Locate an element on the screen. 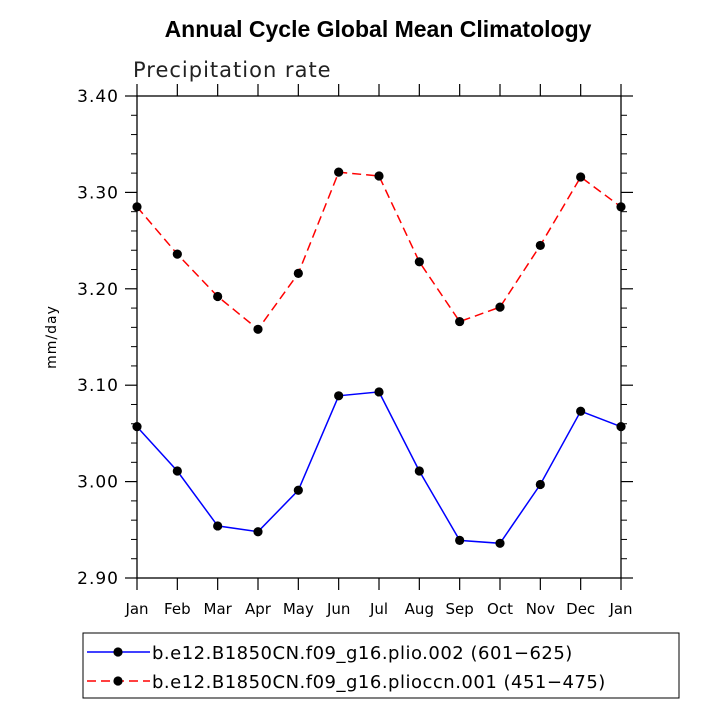 The height and width of the screenshot is (718, 718). y-tick-label: 3.30 is located at coordinates (98, 193).